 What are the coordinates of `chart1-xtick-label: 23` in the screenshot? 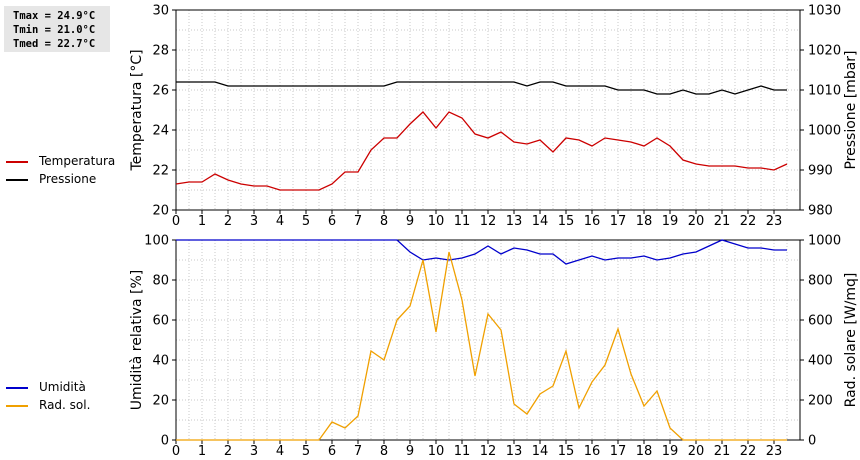 It's located at (774, 221).